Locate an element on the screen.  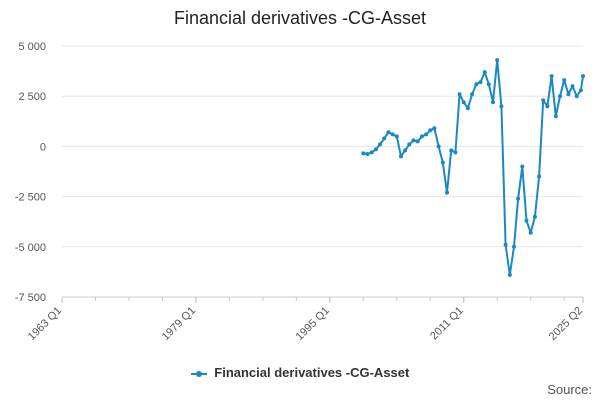
y-tick-label: -7 500 is located at coordinates (30, 298).